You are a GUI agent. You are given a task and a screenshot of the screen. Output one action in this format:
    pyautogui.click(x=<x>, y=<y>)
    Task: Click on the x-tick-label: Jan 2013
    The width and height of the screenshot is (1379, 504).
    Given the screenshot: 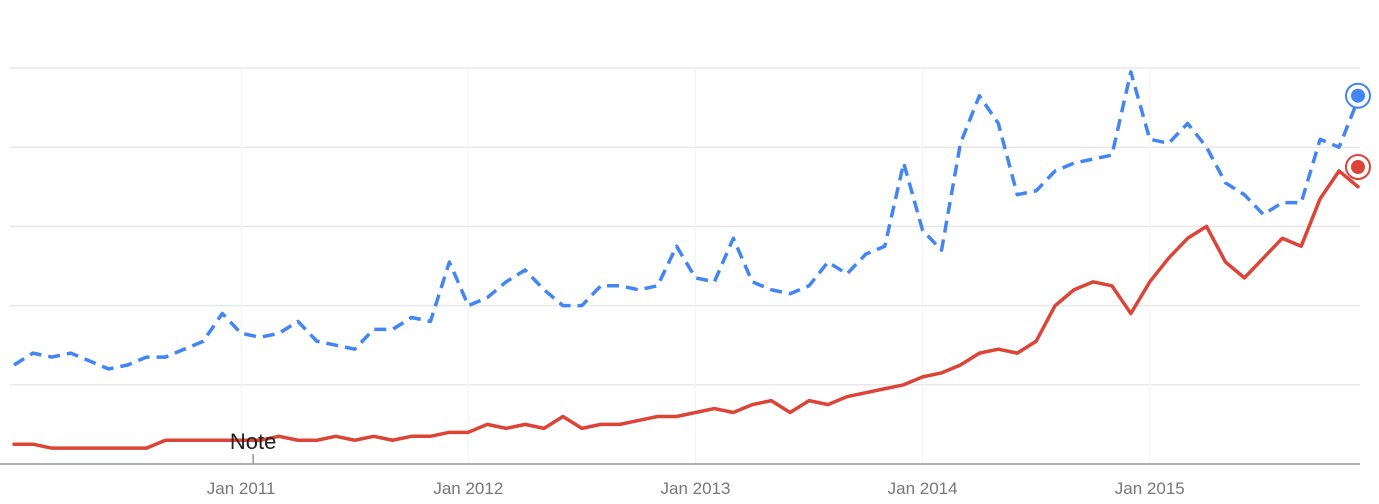 What is the action you would take?
    pyautogui.click(x=695, y=488)
    